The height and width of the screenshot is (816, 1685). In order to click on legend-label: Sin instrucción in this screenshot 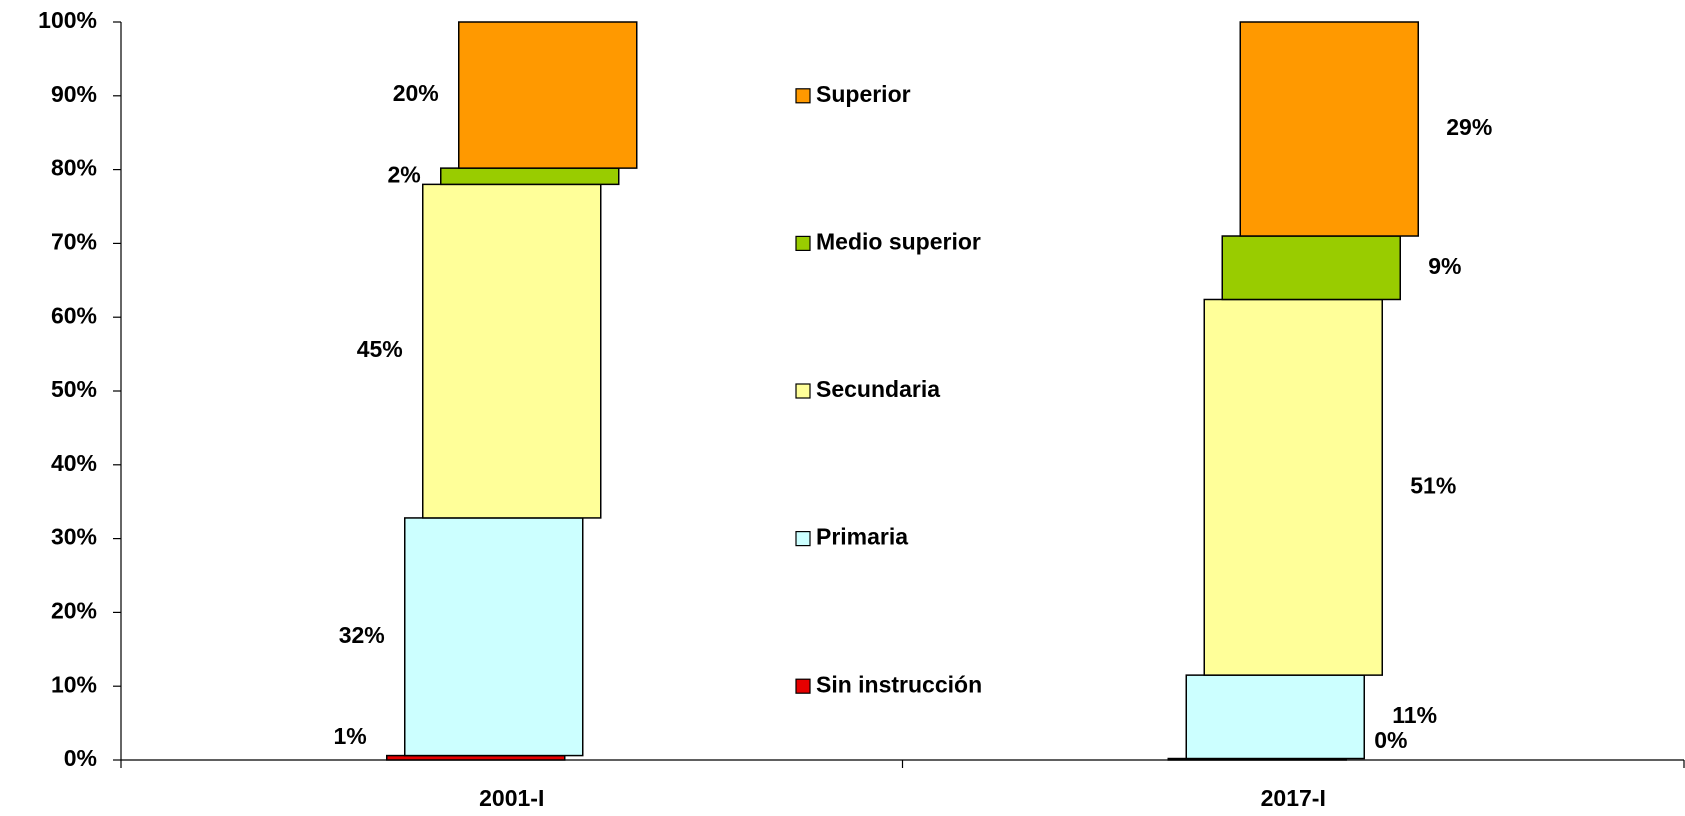, I will do `click(899, 684)`.